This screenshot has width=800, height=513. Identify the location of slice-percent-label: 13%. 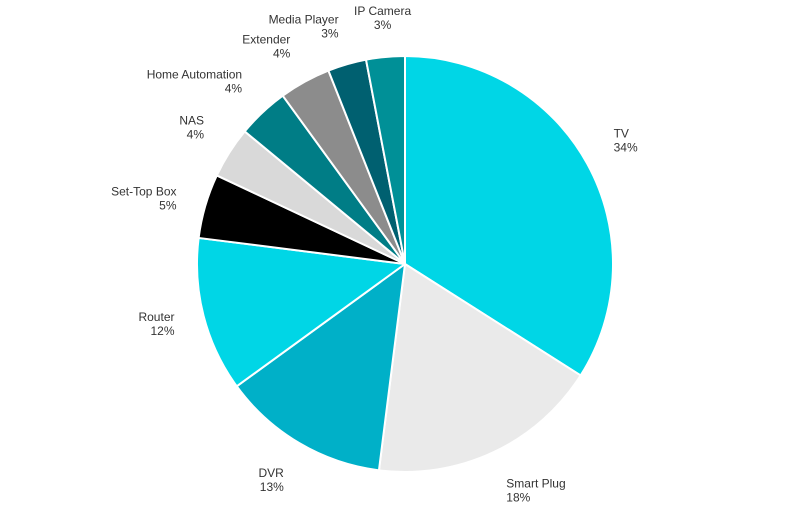
(272, 487).